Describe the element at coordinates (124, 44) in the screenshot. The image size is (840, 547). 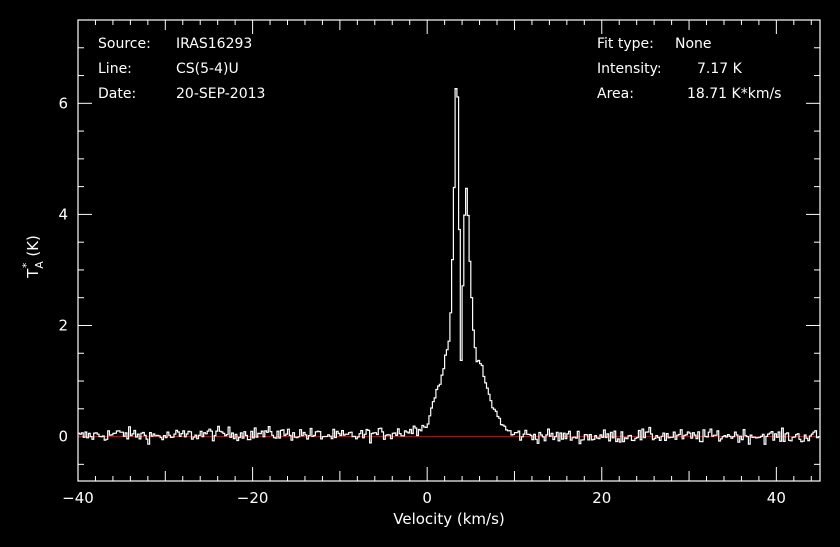
I see `source-label: Source:` at that location.